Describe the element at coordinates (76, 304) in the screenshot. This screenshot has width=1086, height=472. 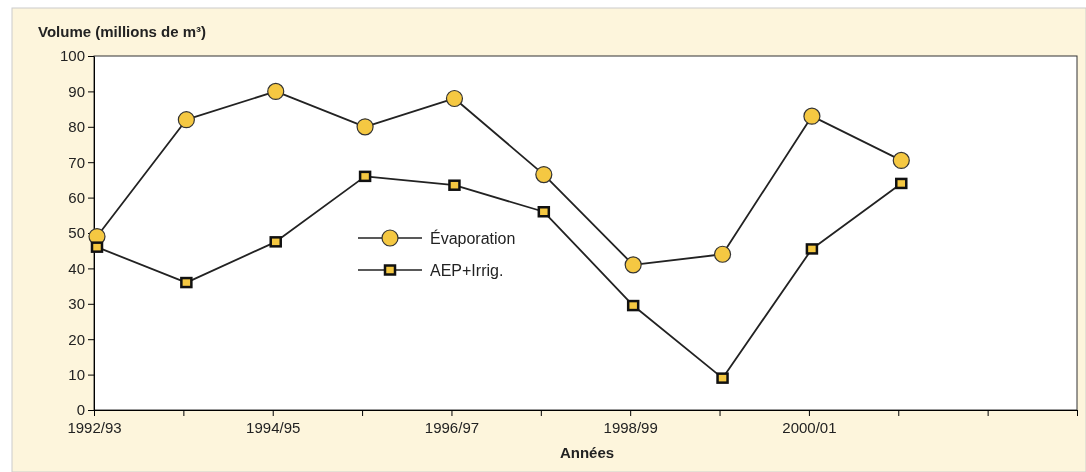
I see `y-tick-label: 30` at that location.